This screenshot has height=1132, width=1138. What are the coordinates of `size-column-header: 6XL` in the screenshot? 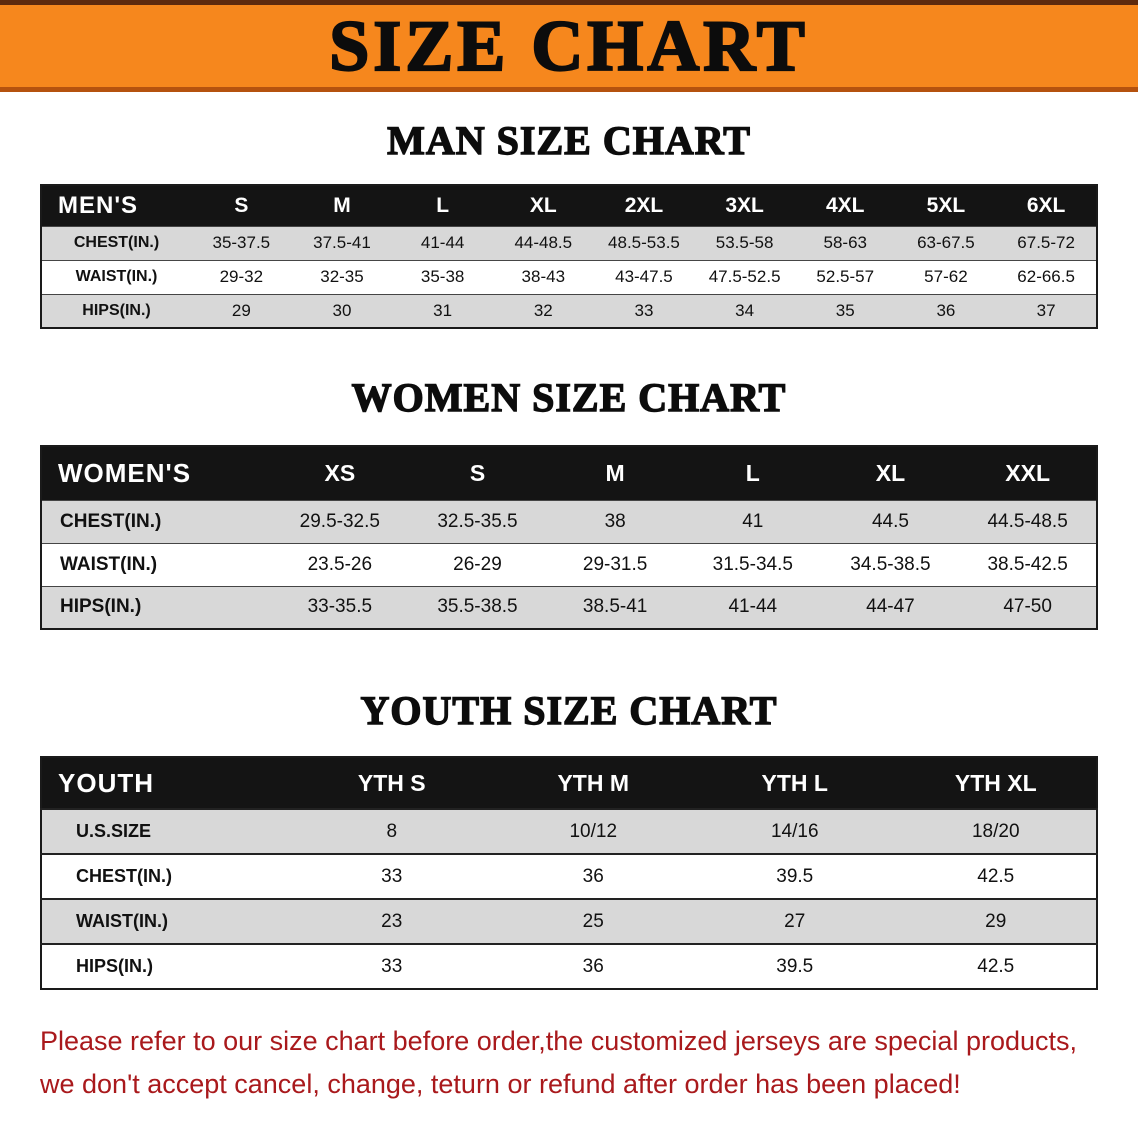 It's located at (1046, 205).